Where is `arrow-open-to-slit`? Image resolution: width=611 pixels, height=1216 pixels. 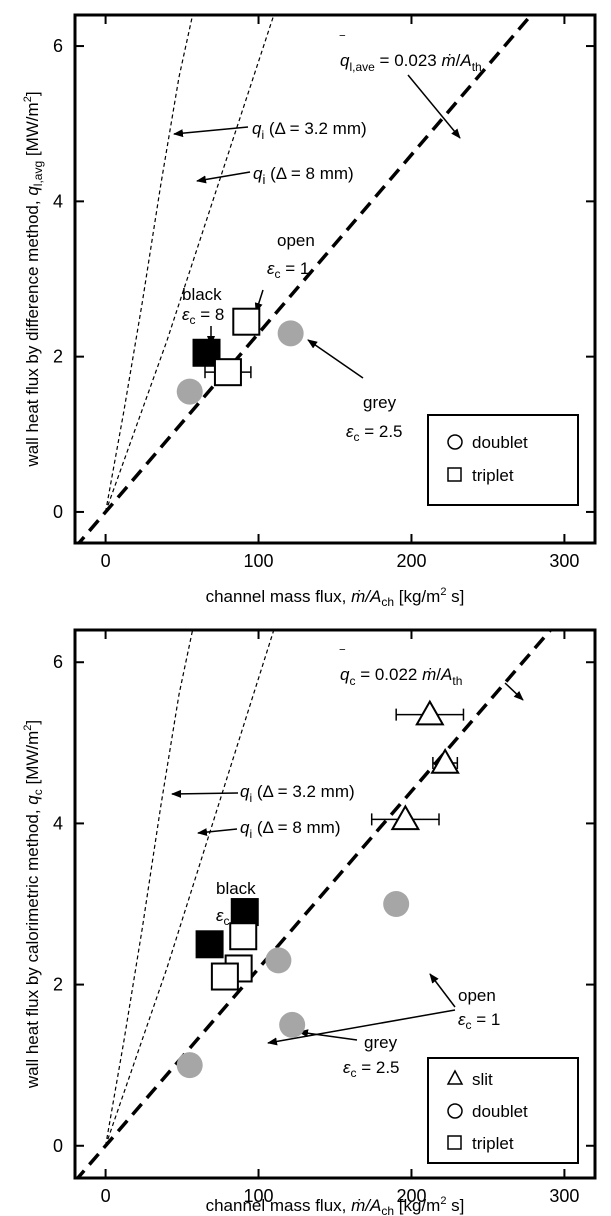 arrow-open-to-slit is located at coordinates (442, 990).